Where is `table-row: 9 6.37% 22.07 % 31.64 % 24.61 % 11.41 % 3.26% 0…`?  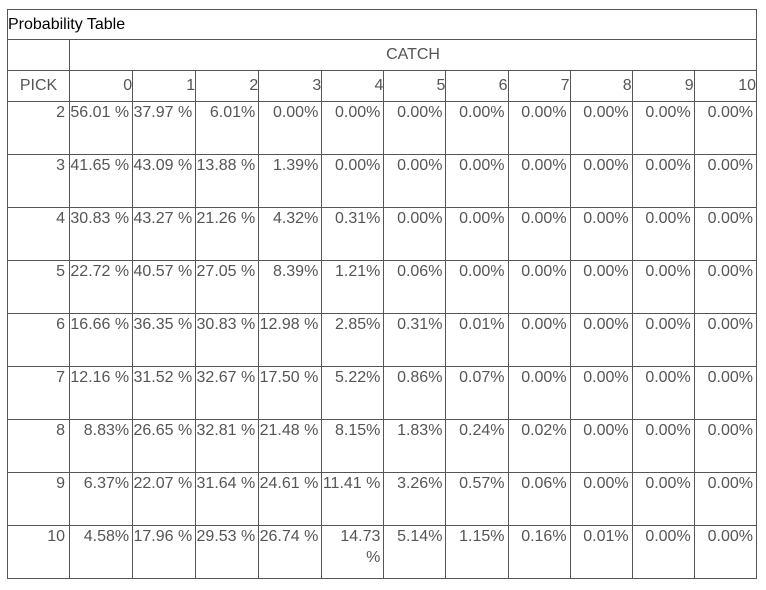 table-row: 9 6.37% 22.07 % 31.64 % 24.61 % 11.41 % 3.26% 0… is located at coordinates (382, 499).